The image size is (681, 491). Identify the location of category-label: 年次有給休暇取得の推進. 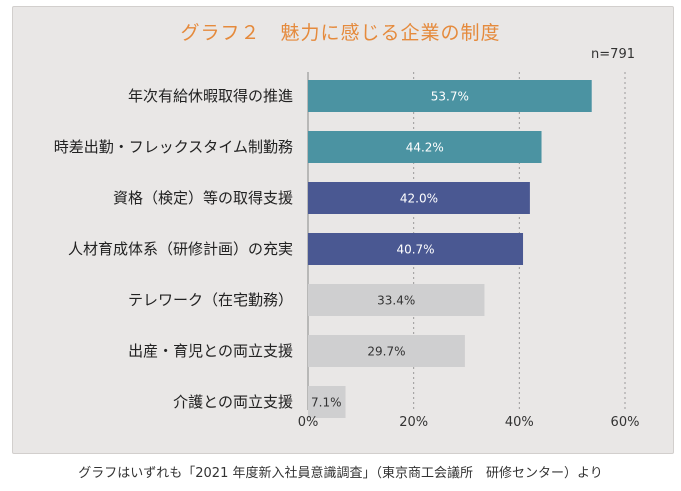
(210, 96).